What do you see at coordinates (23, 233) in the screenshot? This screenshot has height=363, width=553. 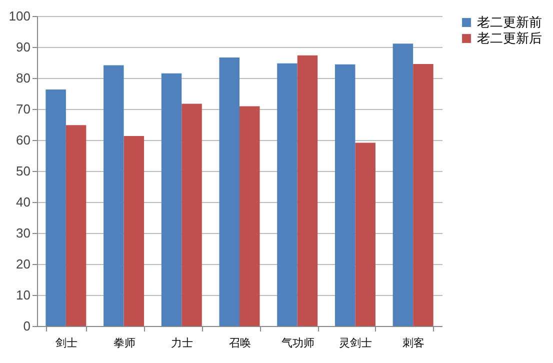 I see `y-tick-label: 30` at bounding box center [23, 233].